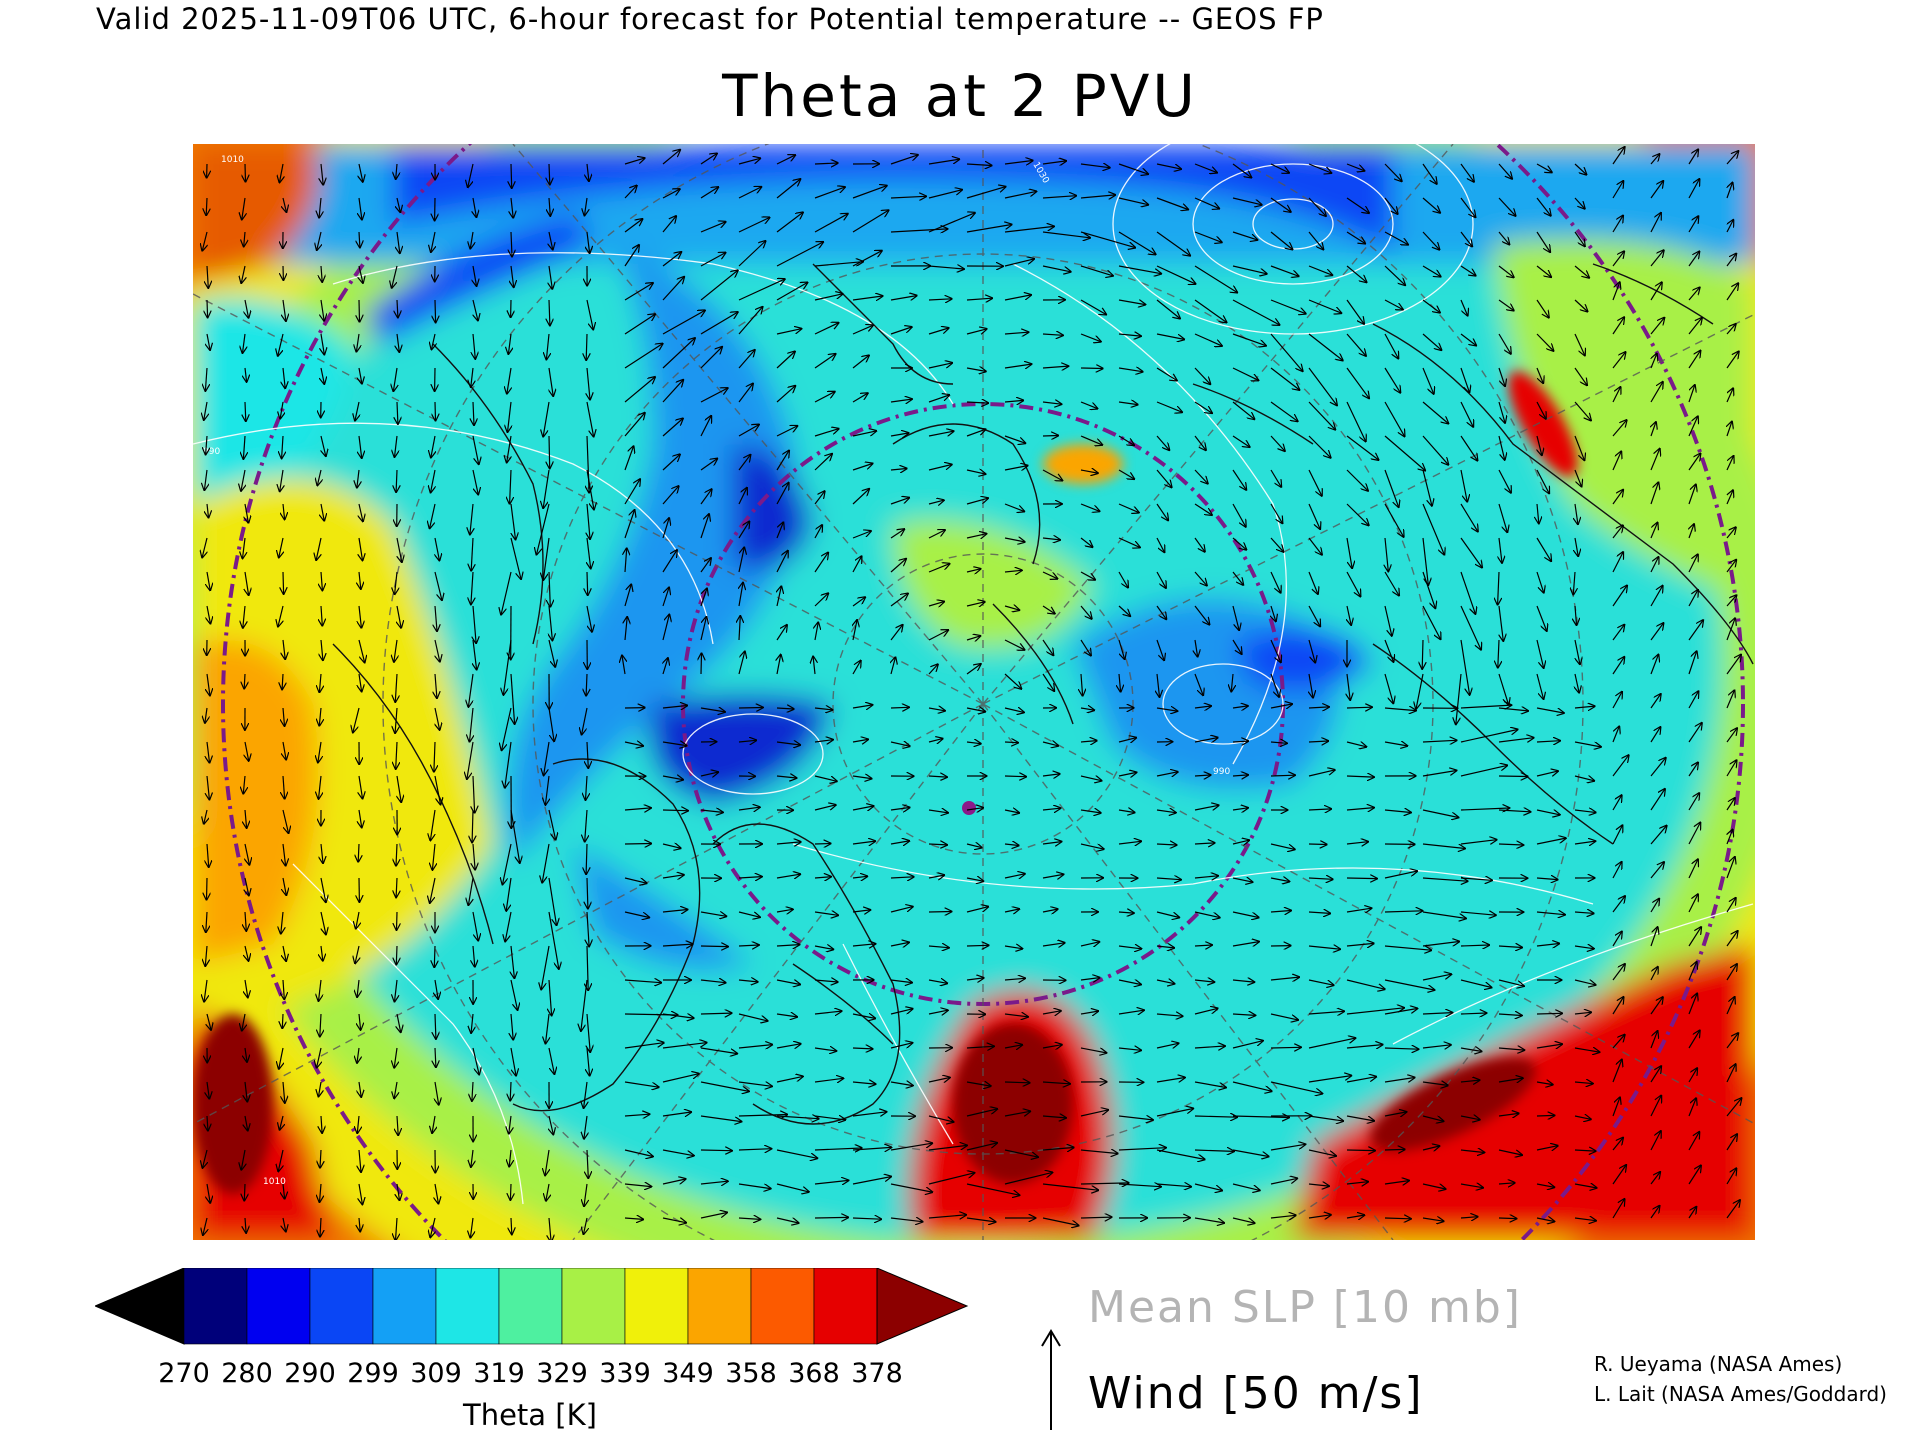  What do you see at coordinates (922, 1306) in the screenshot?
I see `colorbar-cell-over` at bounding box center [922, 1306].